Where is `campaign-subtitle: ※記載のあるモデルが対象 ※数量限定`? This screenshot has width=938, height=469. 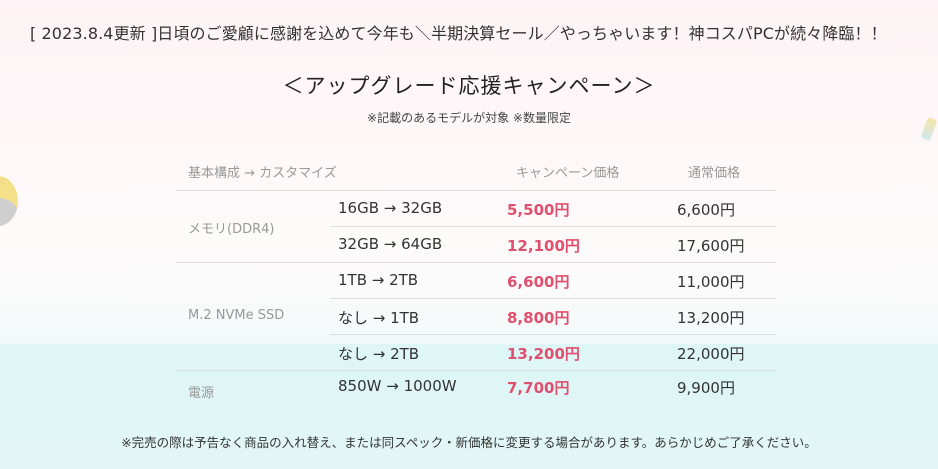
campaign-subtitle: ※記載のあるモデルが対象 ※数量限定 is located at coordinates (469, 118).